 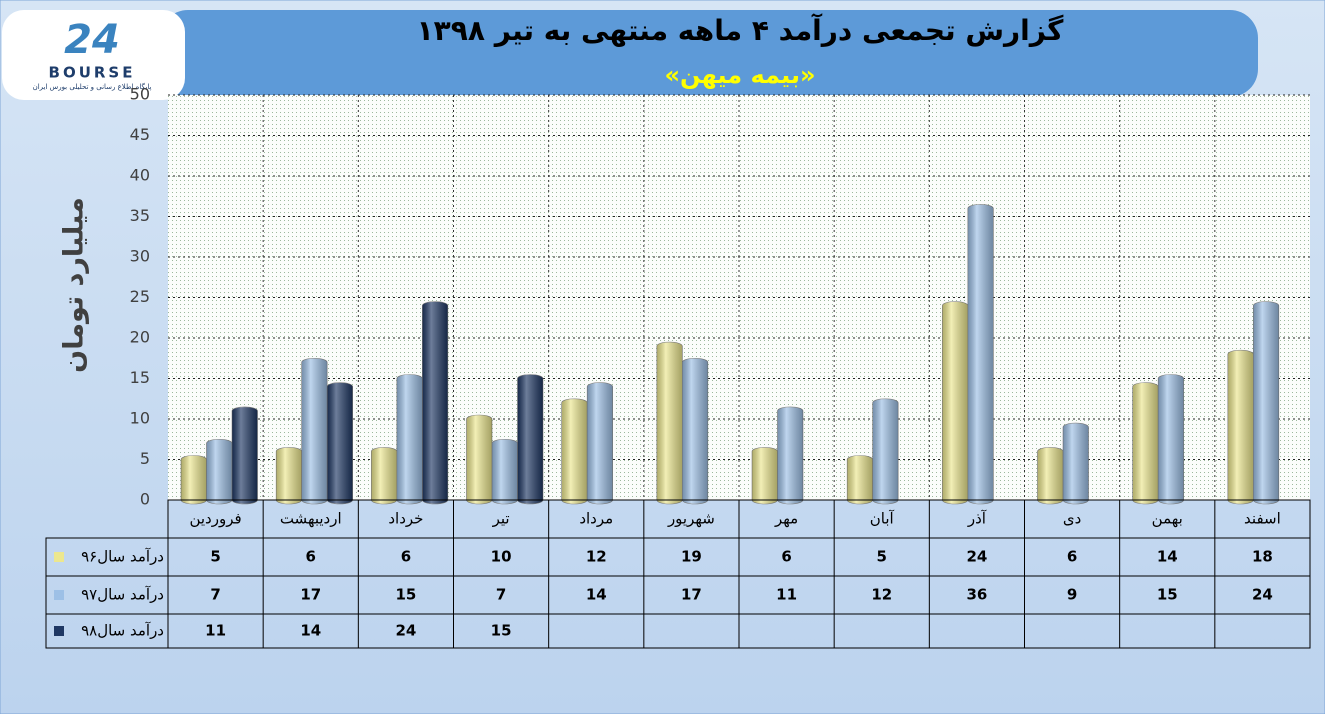 I want to click on y-tick-label: 5, so click(x=145, y=458).